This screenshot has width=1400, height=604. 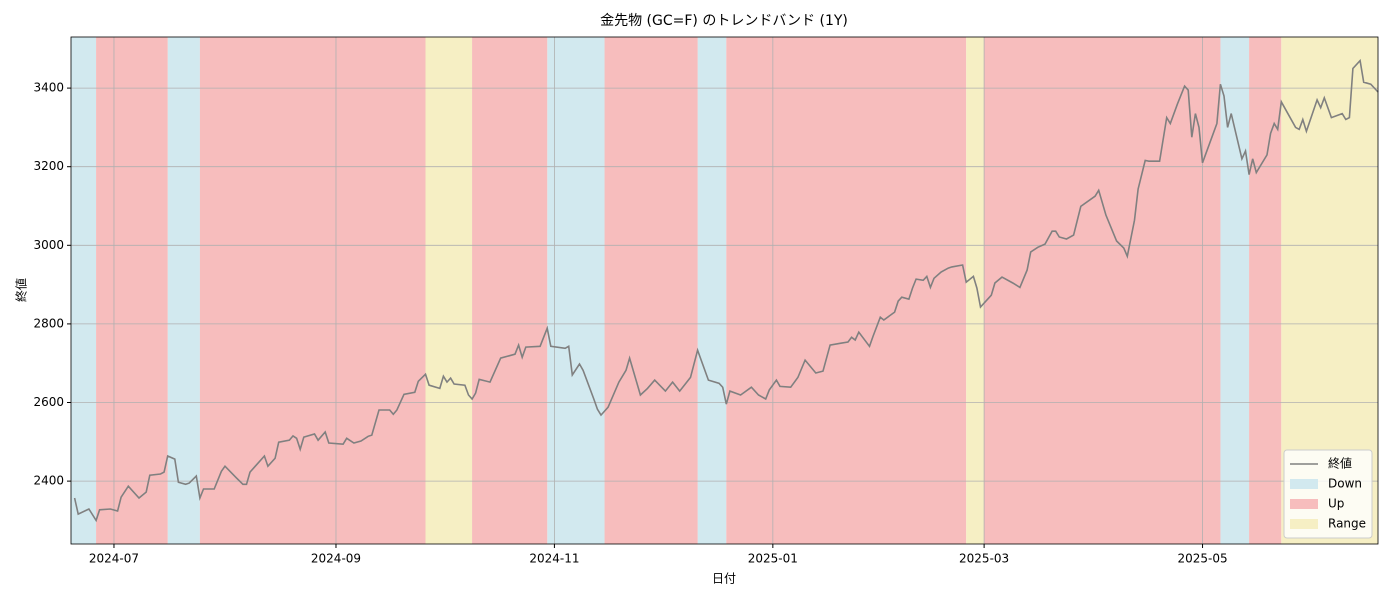 What do you see at coordinates (21, 290) in the screenshot?
I see `y-axis-label: 終値` at bounding box center [21, 290].